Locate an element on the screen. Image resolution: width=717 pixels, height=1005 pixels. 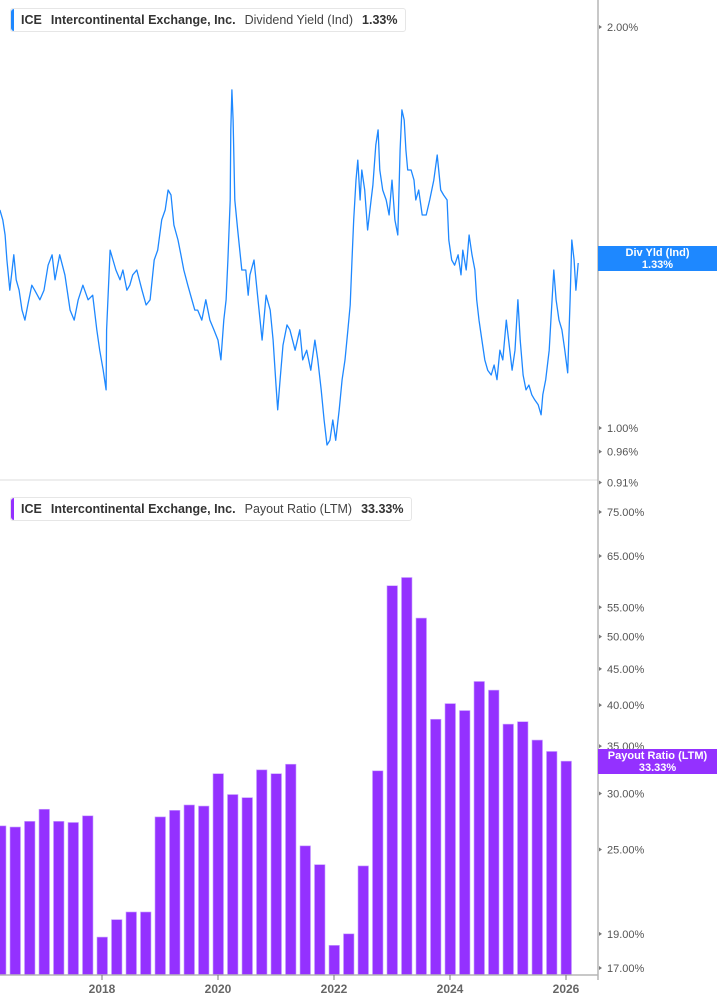
payout-ratio-value-tag: Payout Ratio (LTM) 33.33% is located at coordinates (657, 761).